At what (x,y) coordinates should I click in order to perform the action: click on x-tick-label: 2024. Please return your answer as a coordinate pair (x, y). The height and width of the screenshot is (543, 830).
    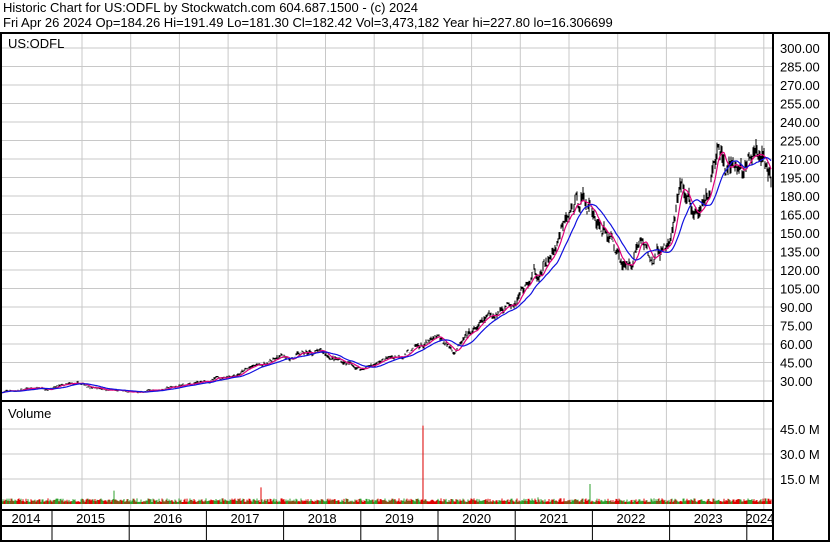
    Looking at the image, I should click on (759, 518).